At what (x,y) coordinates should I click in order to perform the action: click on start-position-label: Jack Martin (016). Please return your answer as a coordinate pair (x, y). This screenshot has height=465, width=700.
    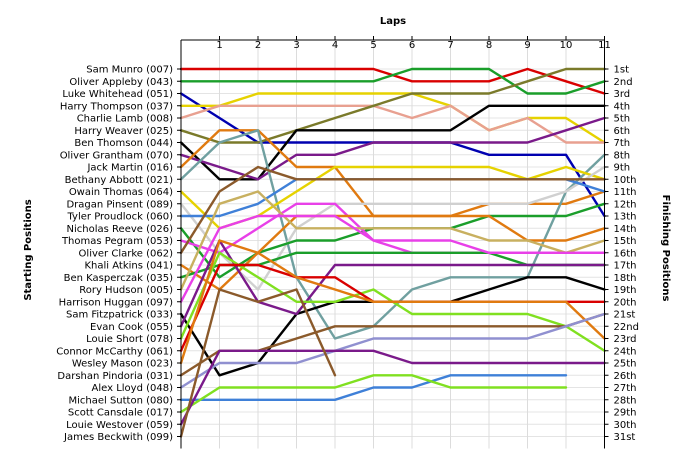
    Looking at the image, I should click on (129, 168).